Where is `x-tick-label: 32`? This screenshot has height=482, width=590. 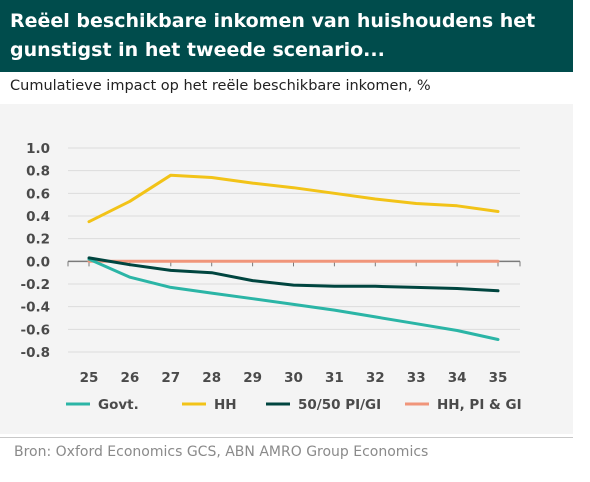
x-tick-label: 32 is located at coordinates (375, 378).